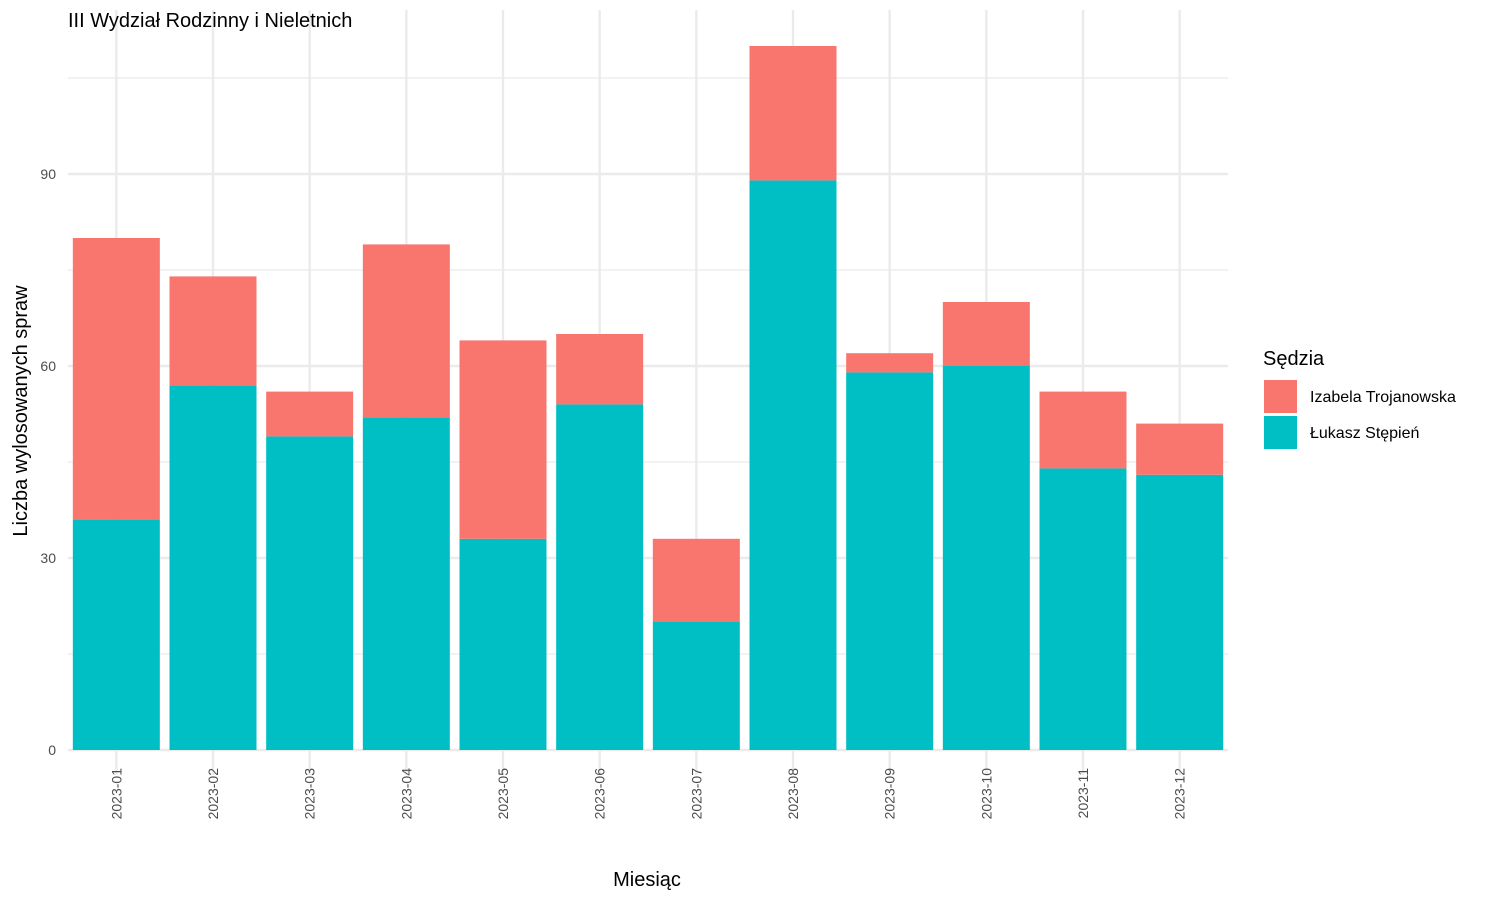 This screenshot has height=900, width=1500. What do you see at coordinates (890, 794) in the screenshot?
I see `x-tick-label: 2023-09` at bounding box center [890, 794].